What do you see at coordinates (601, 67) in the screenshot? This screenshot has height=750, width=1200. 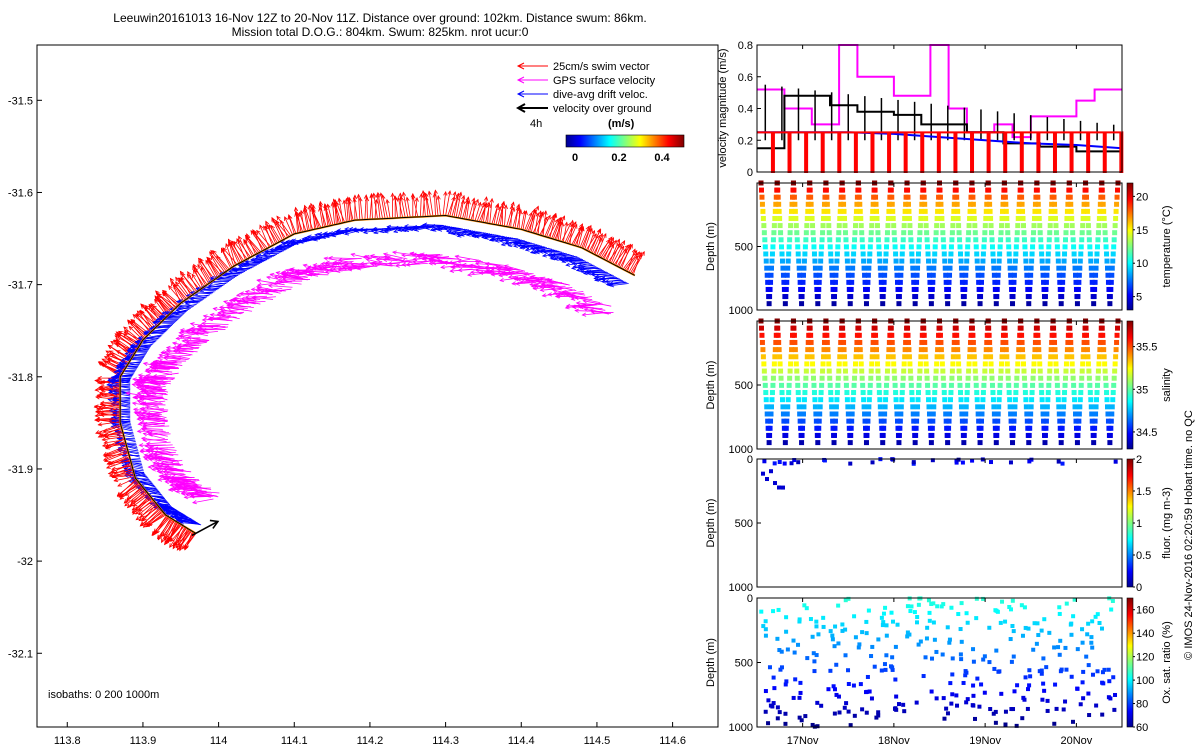 I see `legend-swim-vector: 25cm/s swim vector` at bounding box center [601, 67].